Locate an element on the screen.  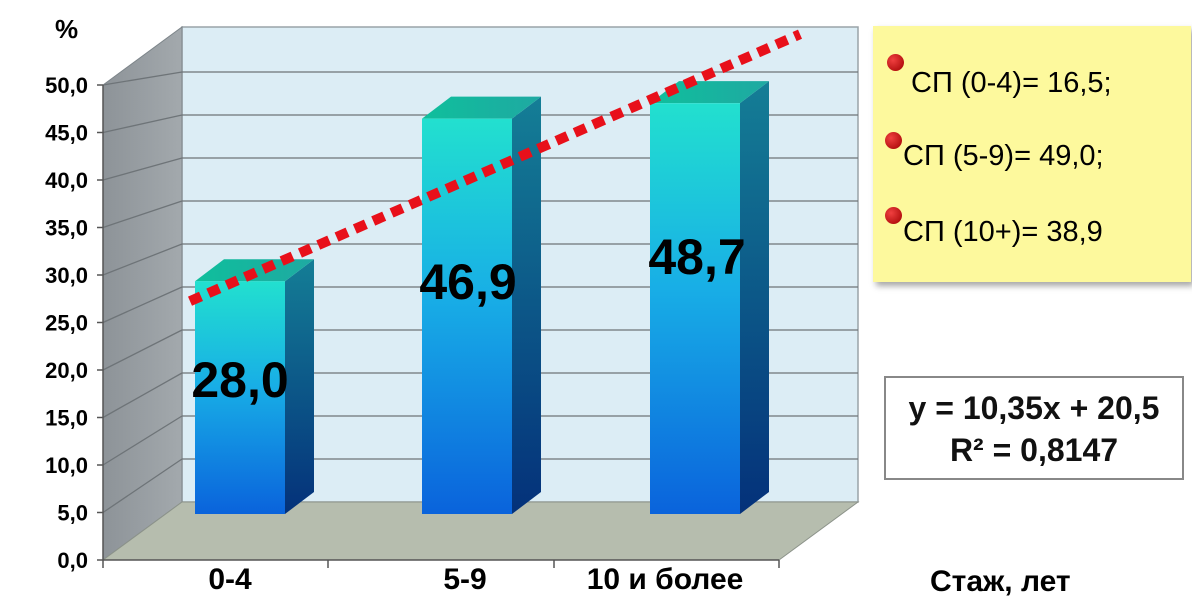
data-labels: 28,0 46,9 48,7 is located at coordinates (468, 318).